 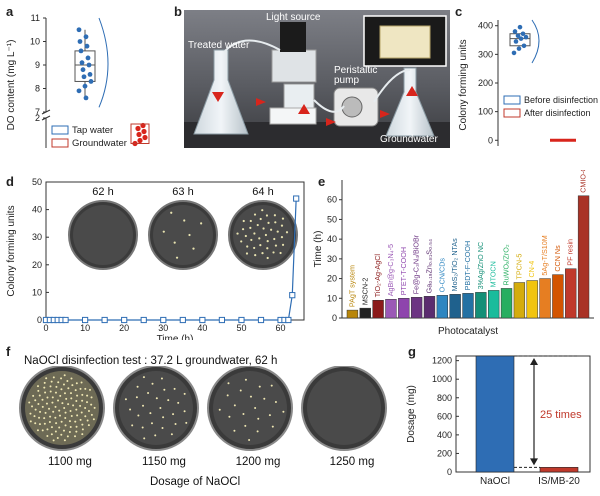 I want to click on bar-category-label: 3%Ag/ZnO NC, so click(x=480, y=266).